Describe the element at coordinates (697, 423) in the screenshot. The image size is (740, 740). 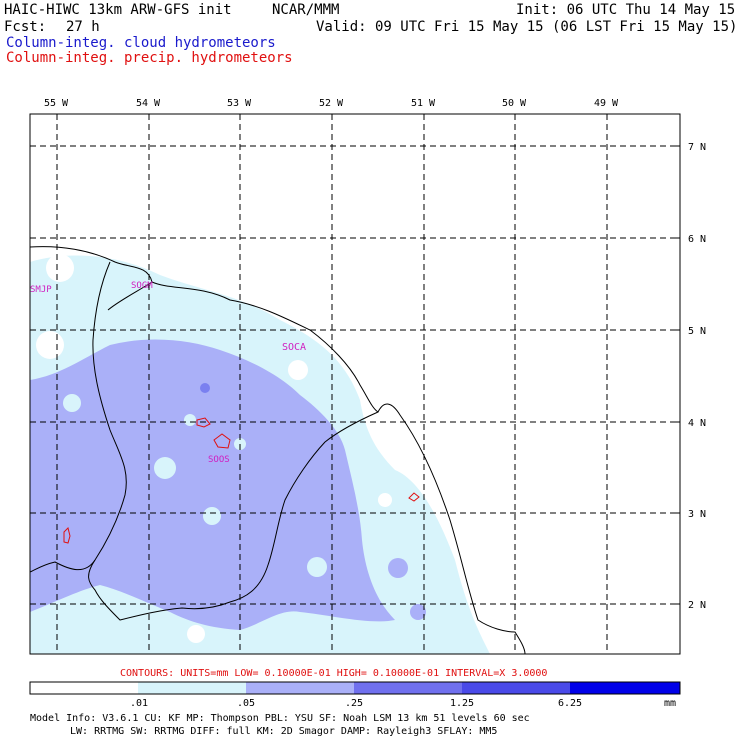
I see `lat-label-4n: 4 N` at that location.